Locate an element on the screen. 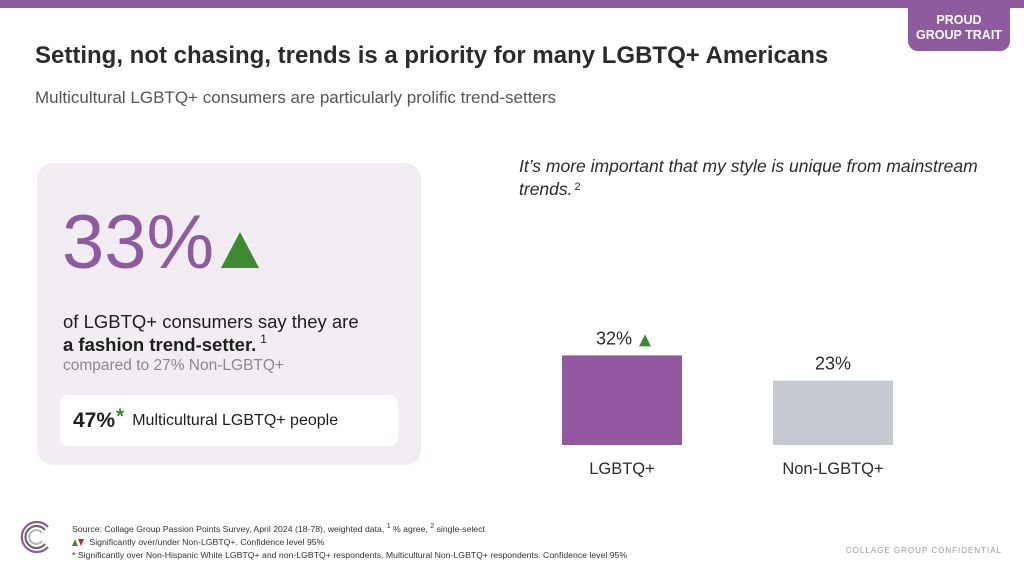 Image resolution: width=1024 pixels, height=576 pixels. significance-star-icon: * is located at coordinates (120, 416).